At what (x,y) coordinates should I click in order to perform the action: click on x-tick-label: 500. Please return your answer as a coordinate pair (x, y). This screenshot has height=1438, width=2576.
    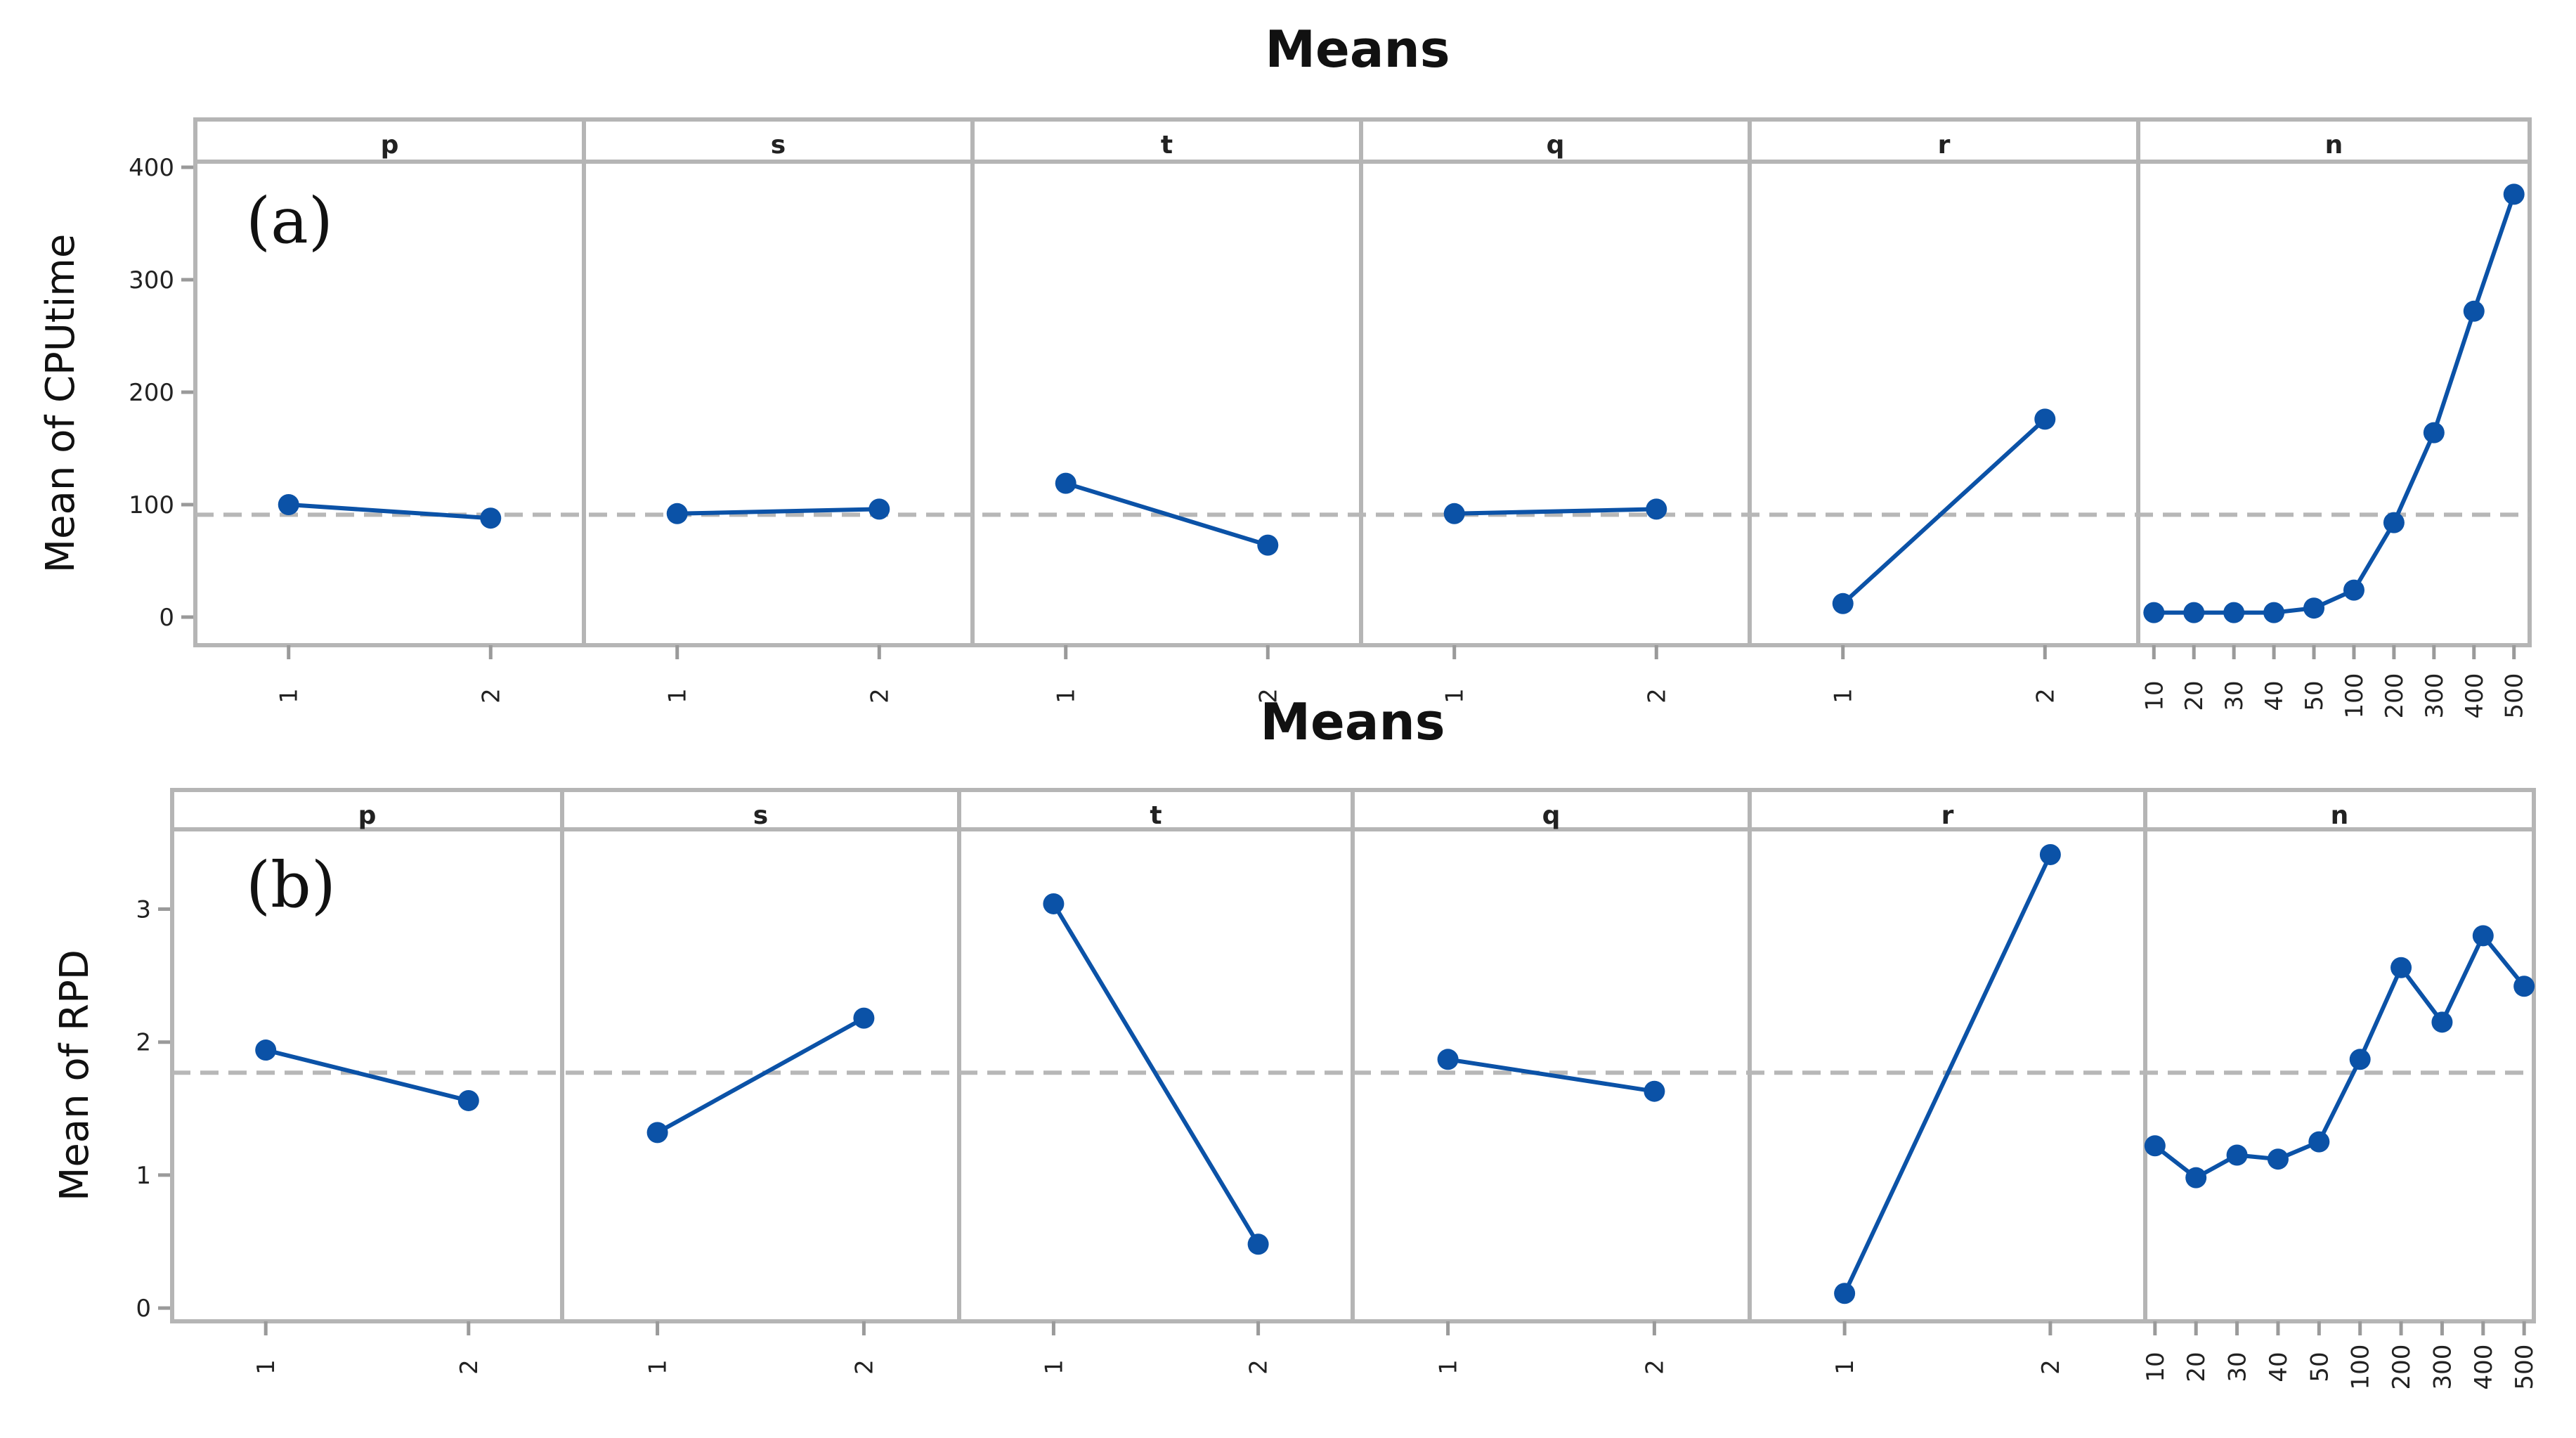
    Looking at the image, I should click on (2515, 696).